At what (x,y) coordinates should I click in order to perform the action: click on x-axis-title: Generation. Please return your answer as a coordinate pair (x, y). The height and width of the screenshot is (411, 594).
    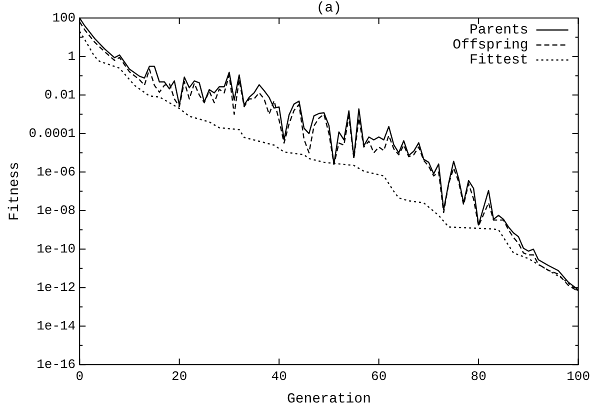
    Looking at the image, I should click on (328, 399).